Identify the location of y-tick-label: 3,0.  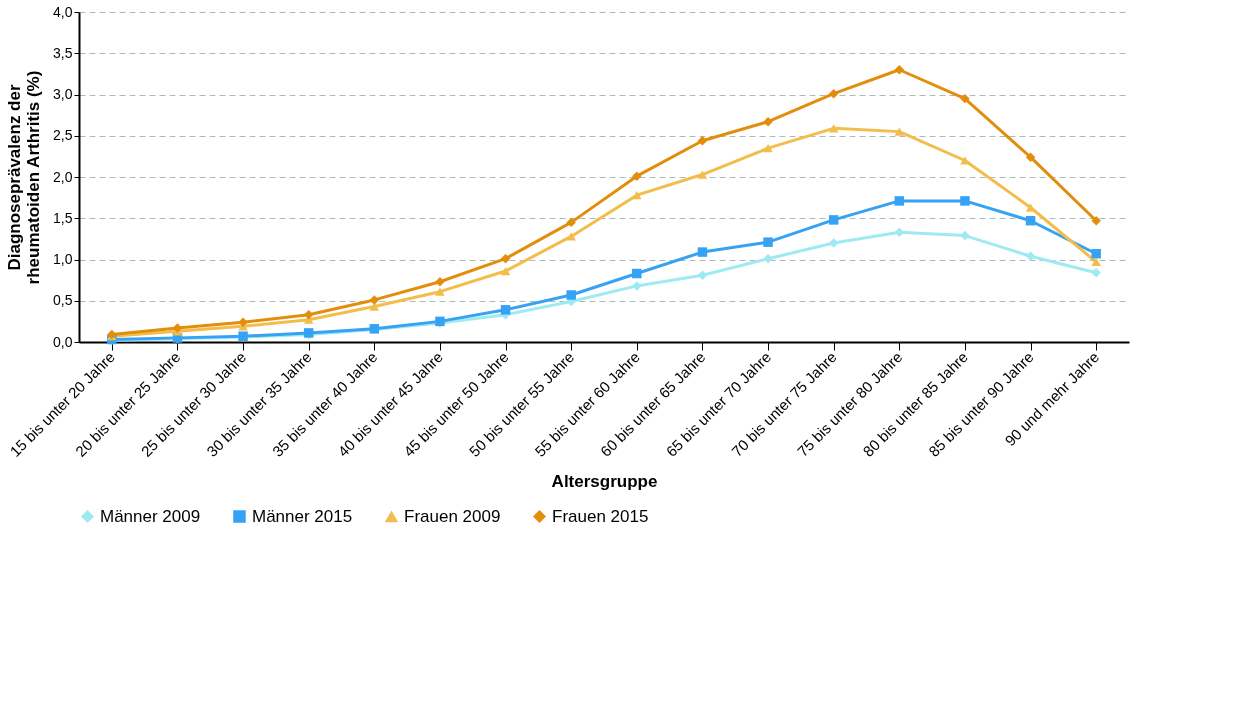
(63, 94).